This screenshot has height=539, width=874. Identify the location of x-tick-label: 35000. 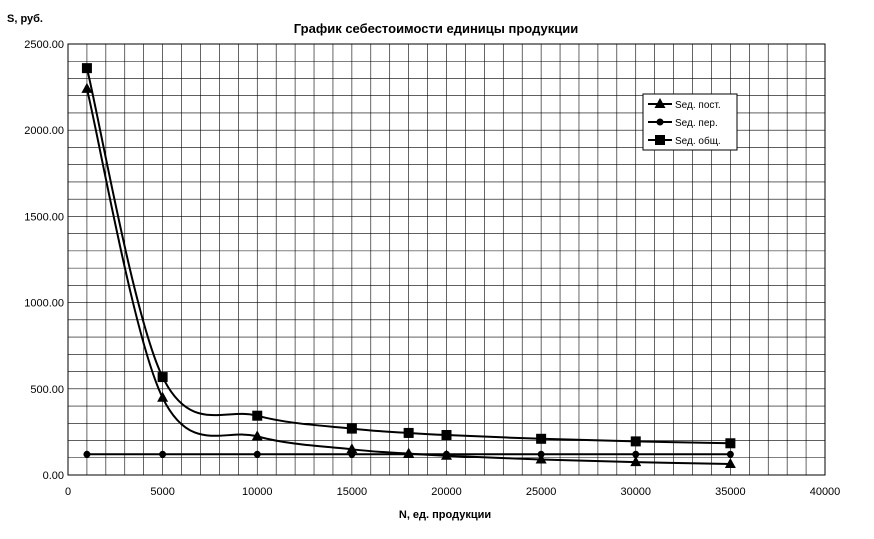
(730, 492).